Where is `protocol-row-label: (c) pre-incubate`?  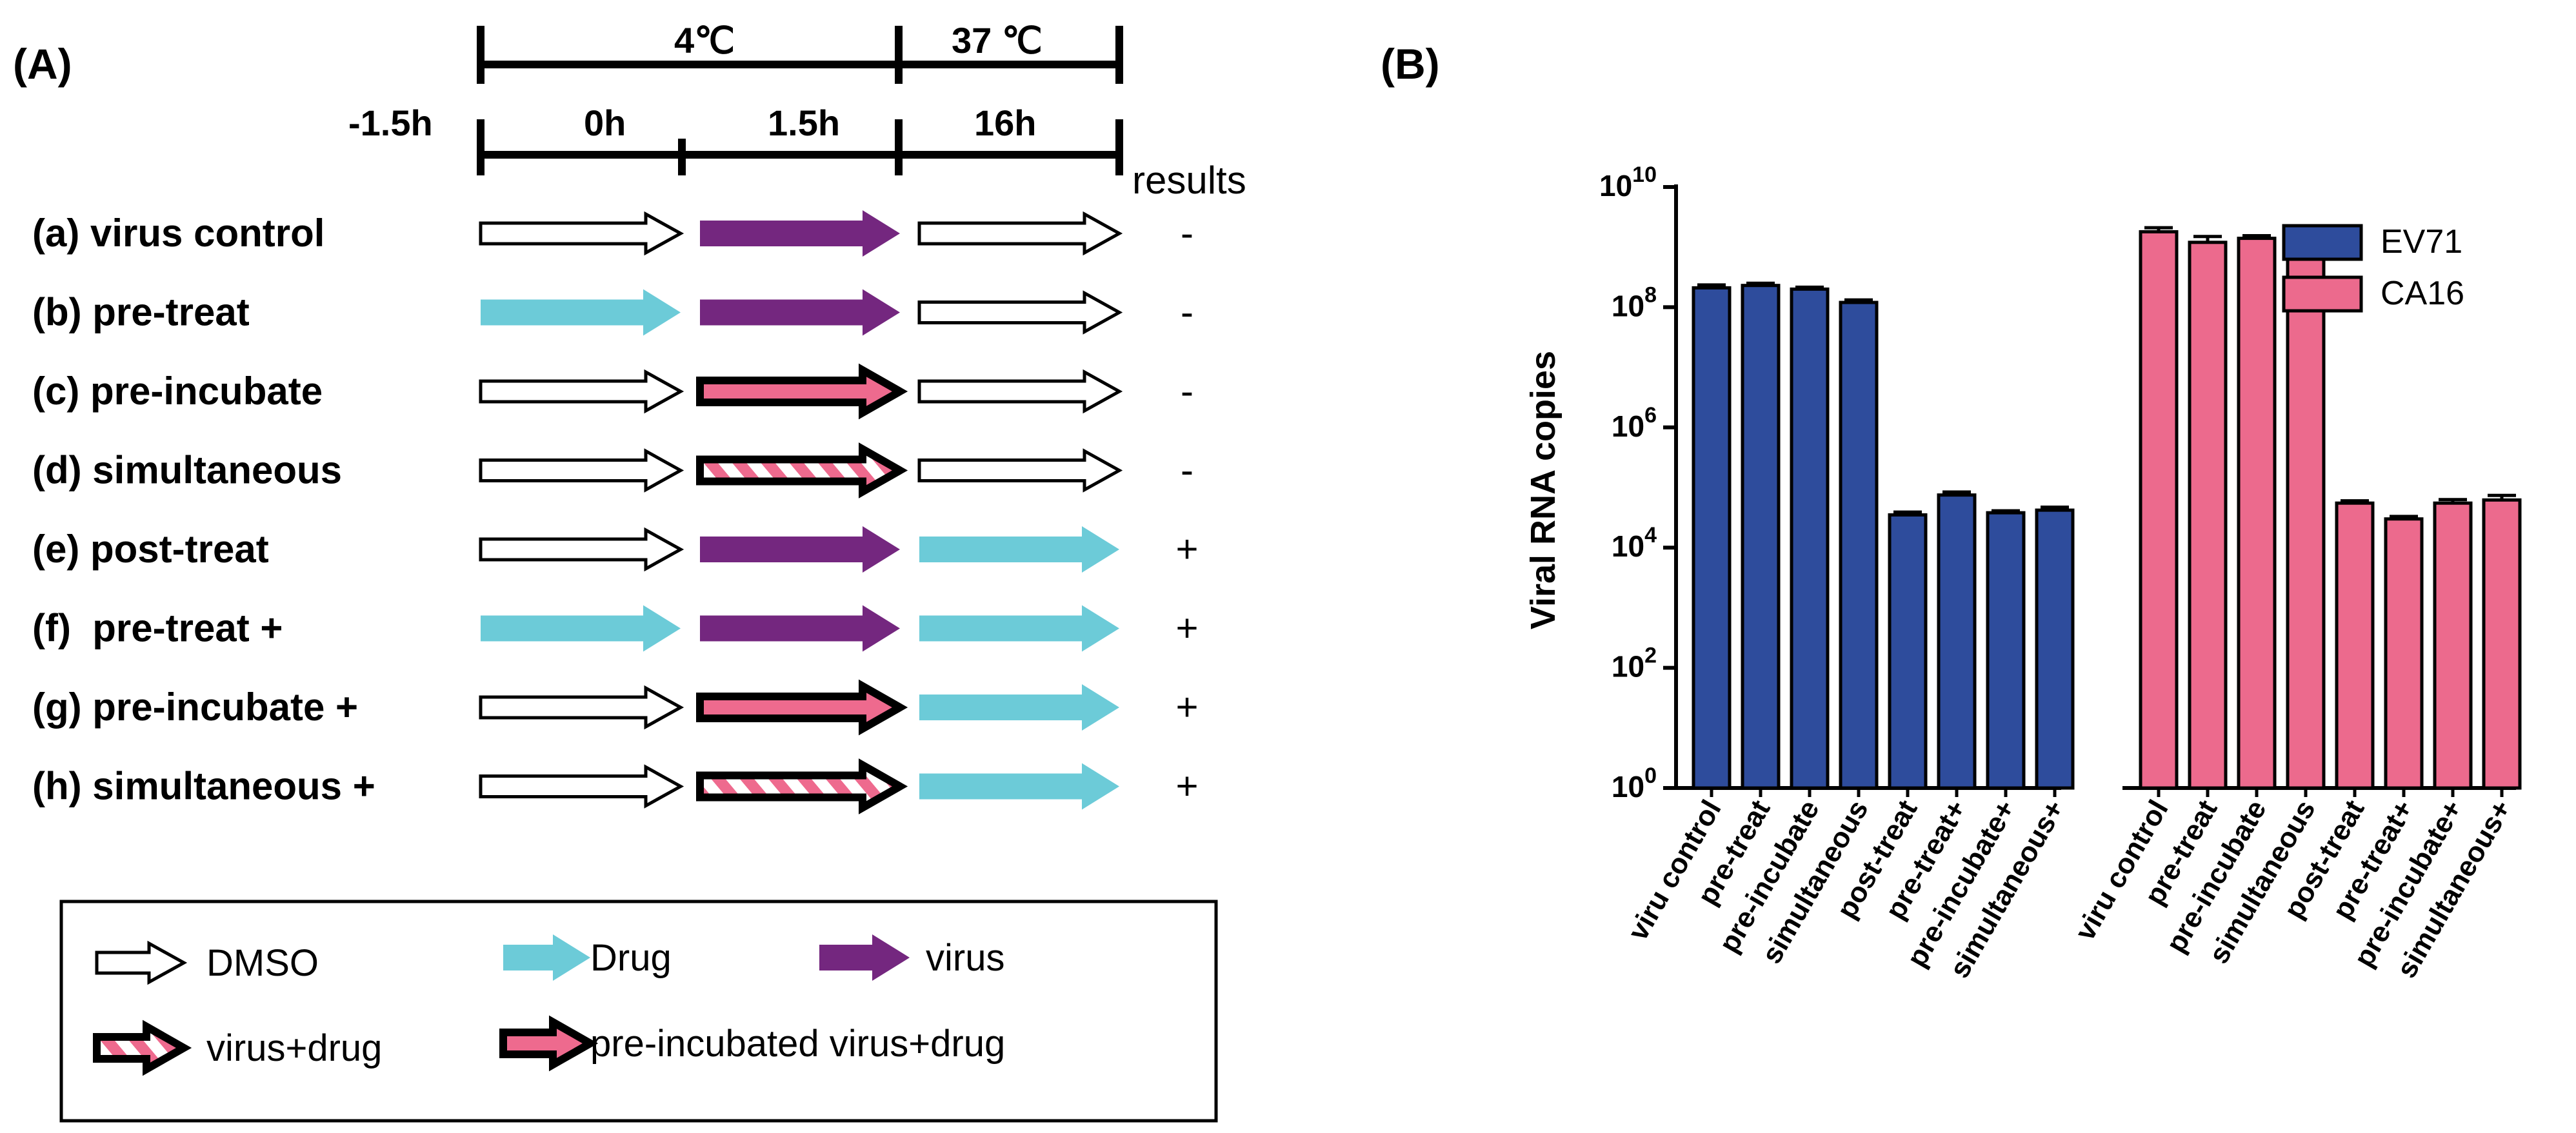
protocol-row-label: (c) pre-incubate is located at coordinates (177, 391).